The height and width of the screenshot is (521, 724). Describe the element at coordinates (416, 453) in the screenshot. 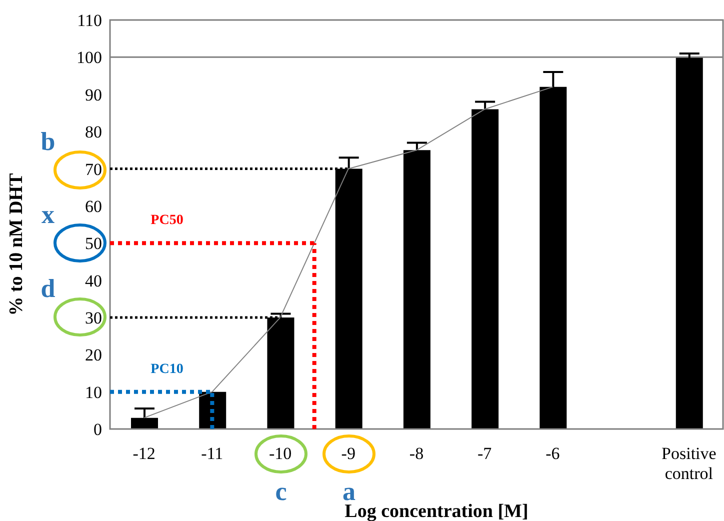

I see `x-tick-label: -8` at that location.